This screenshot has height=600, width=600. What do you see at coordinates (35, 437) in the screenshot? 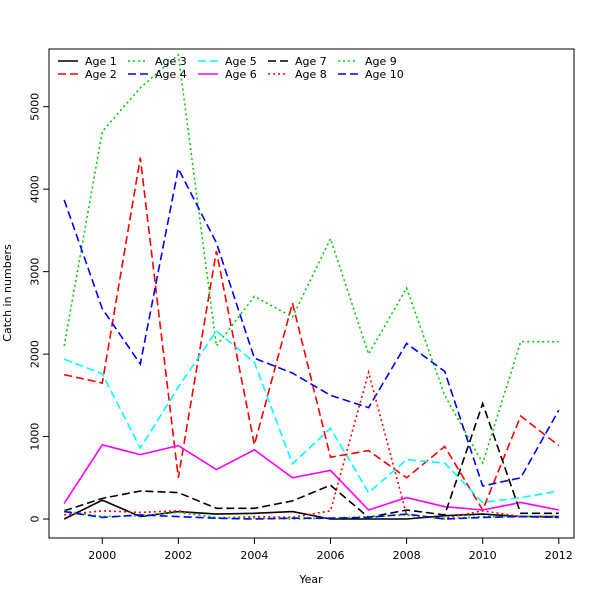
I see `y-tick-label: 1000` at bounding box center [35, 437].